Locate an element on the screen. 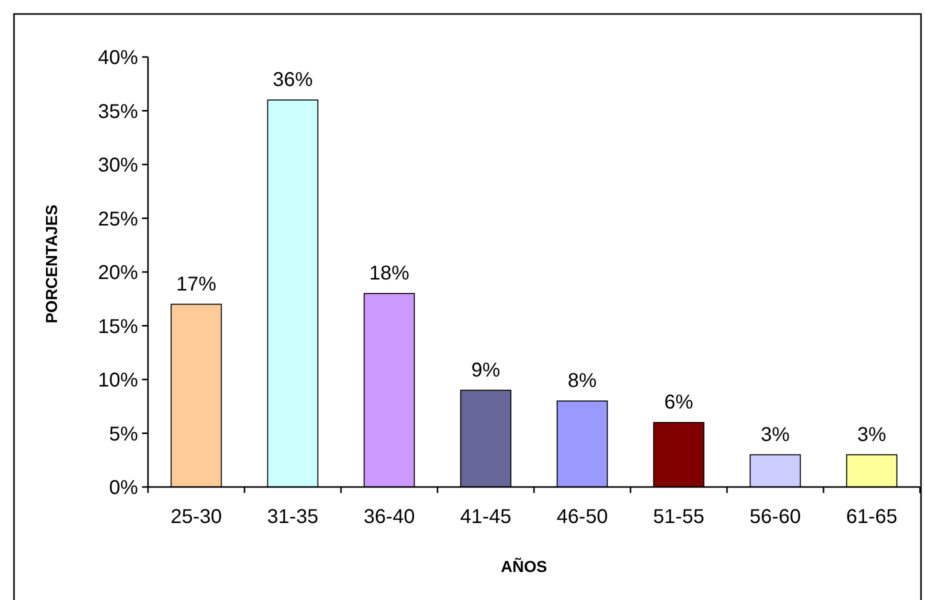 The height and width of the screenshot is (600, 925). y-tick-label: 5% is located at coordinates (123, 434).